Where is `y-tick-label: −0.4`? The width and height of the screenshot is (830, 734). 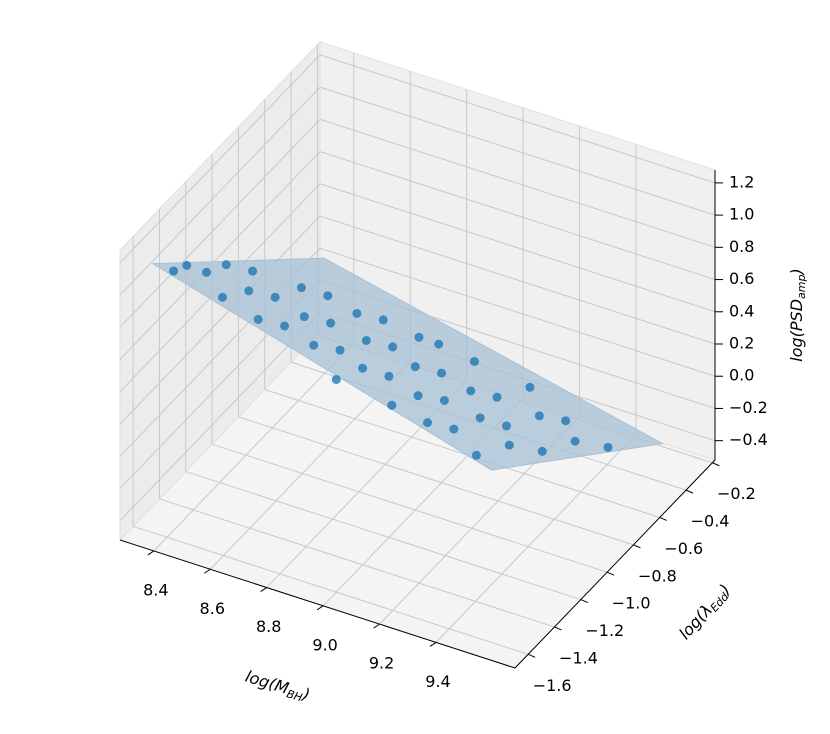 y-tick-label: −0.4 is located at coordinates (710, 521).